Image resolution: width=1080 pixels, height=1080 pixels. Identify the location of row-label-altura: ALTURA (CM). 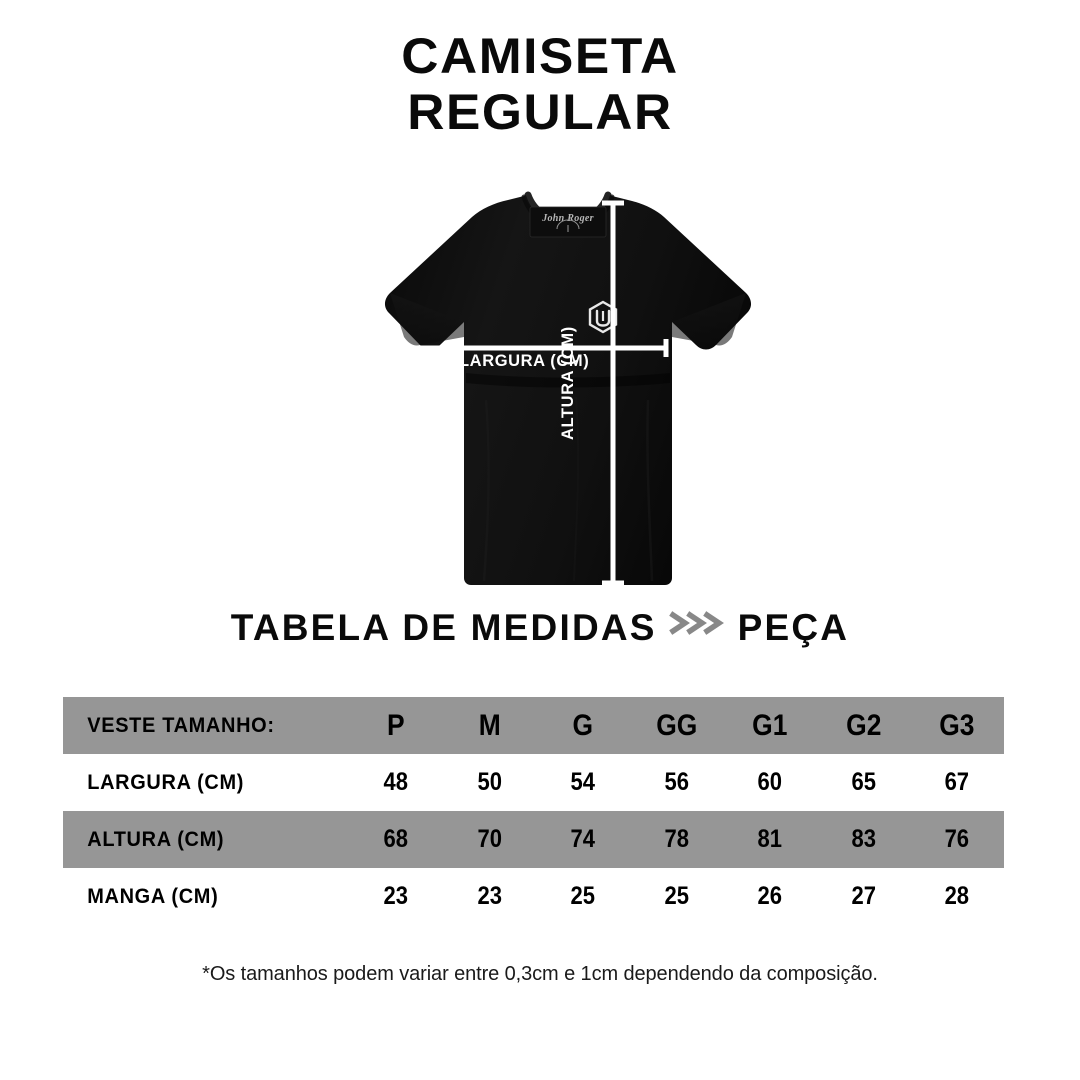
(156, 839).